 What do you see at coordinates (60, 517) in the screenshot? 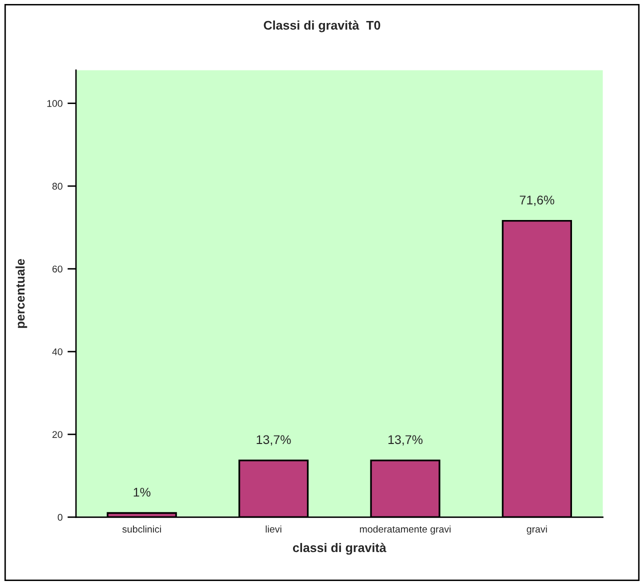
I see `y-tick-label: 0` at bounding box center [60, 517].